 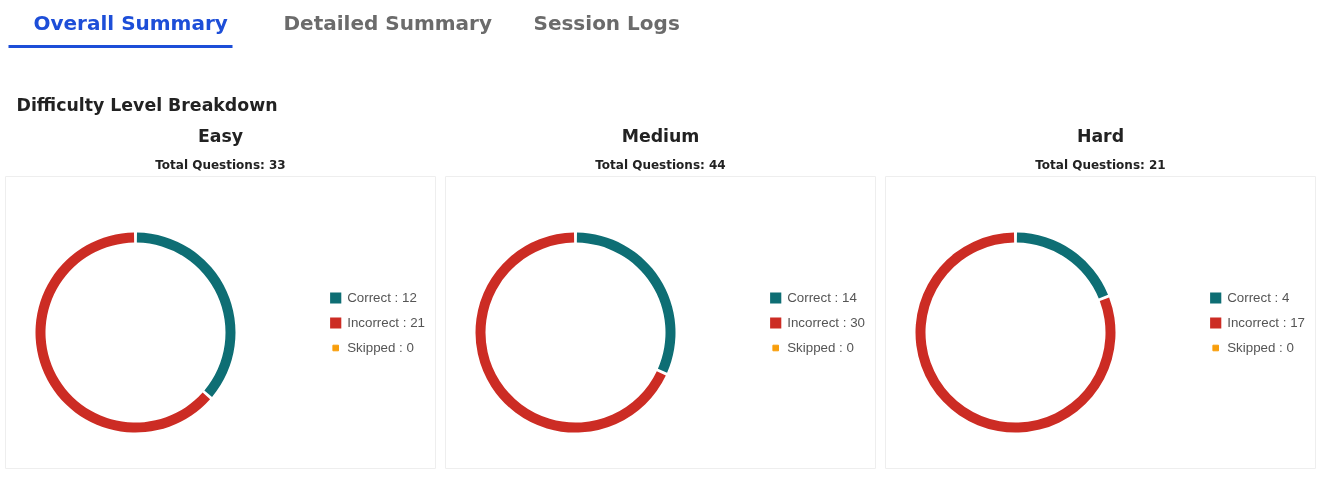 What do you see at coordinates (130, 22) in the screenshot?
I see `text: Overall Summary` at bounding box center [130, 22].